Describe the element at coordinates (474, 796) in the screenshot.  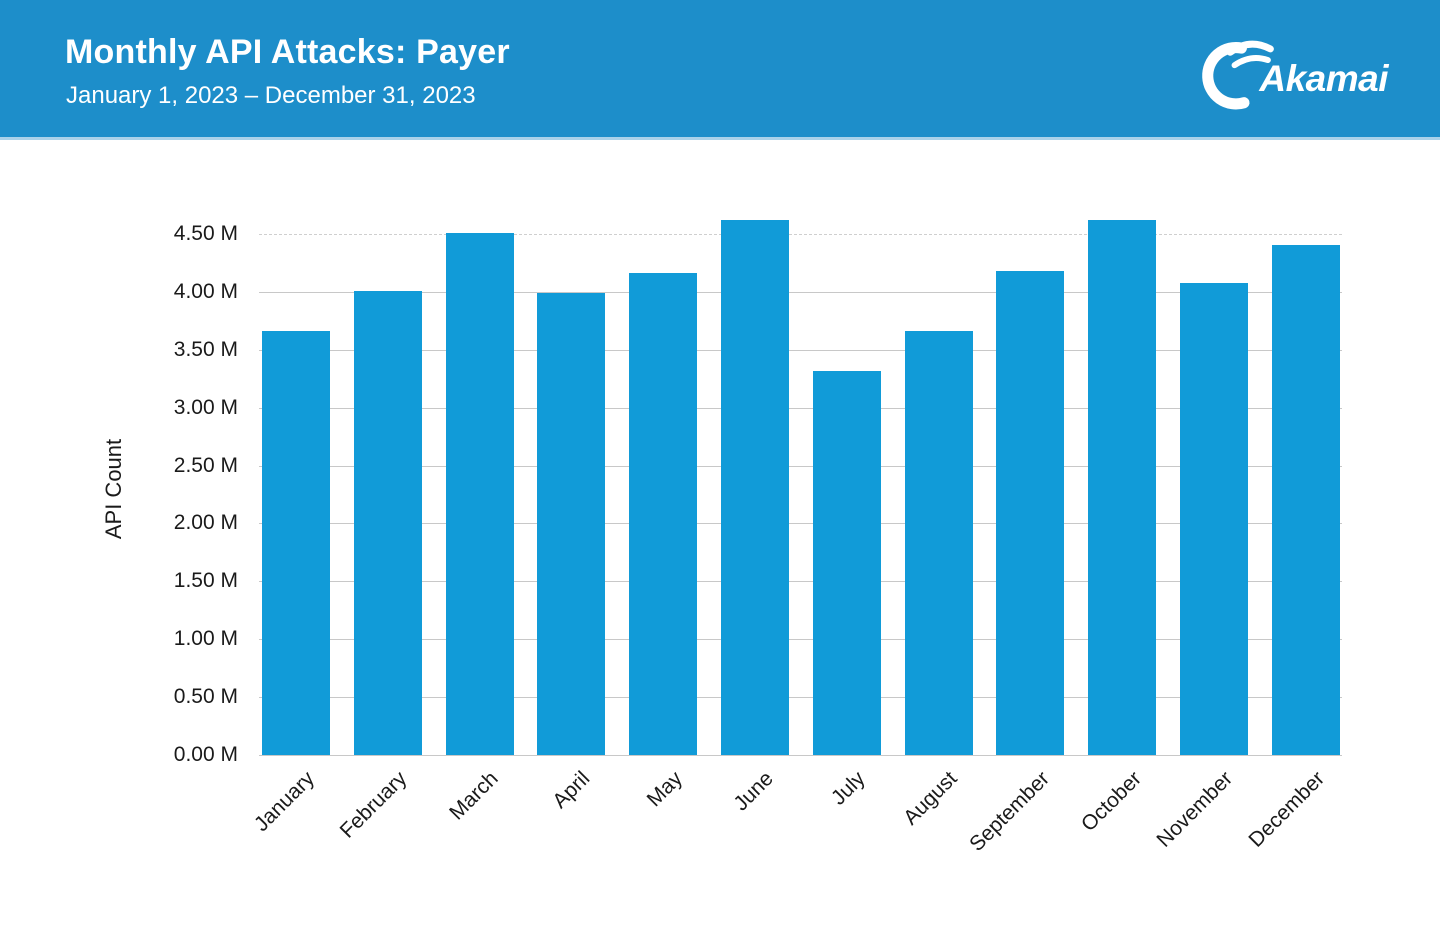
I see `x-axis-label: March` at that location.